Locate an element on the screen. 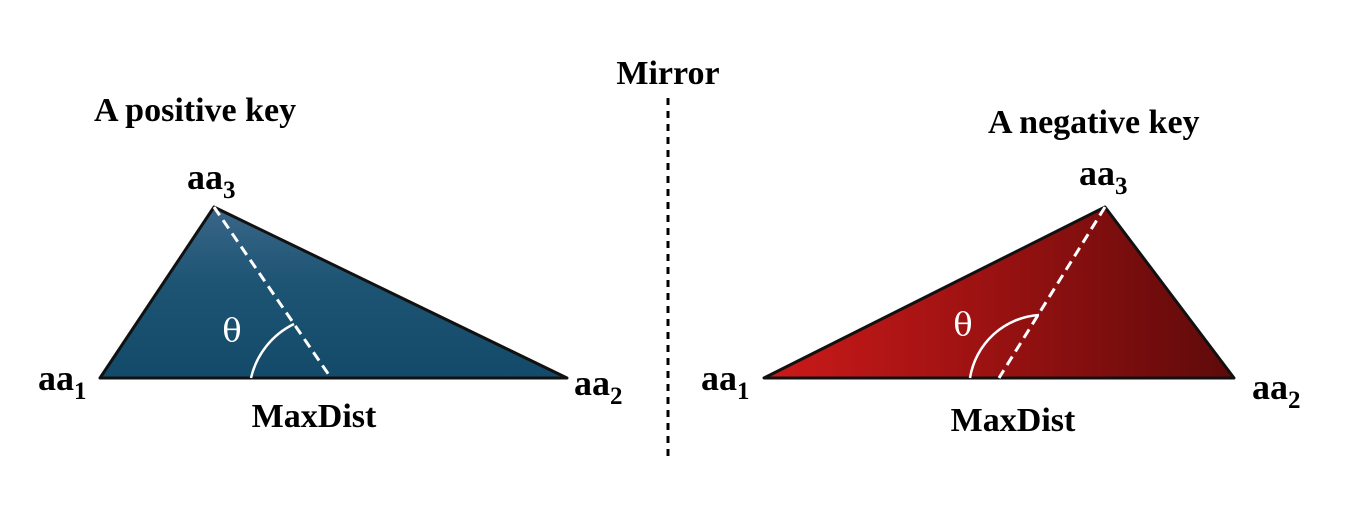 The height and width of the screenshot is (518, 1352). negative-key-vertex-aa3: aa3 is located at coordinates (1103, 176).